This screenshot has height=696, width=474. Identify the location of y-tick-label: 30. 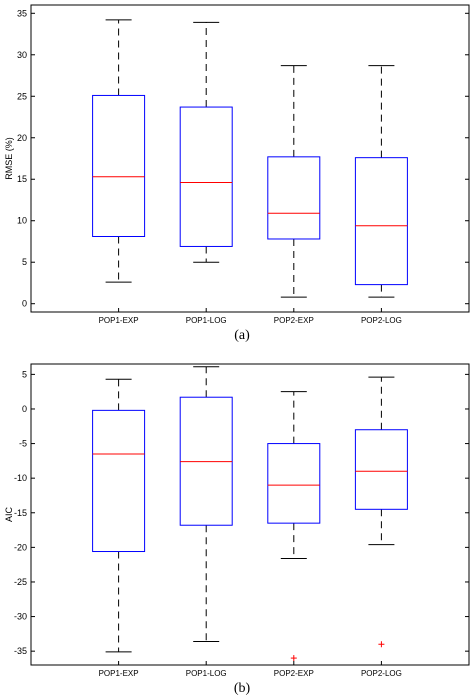
(22, 55).